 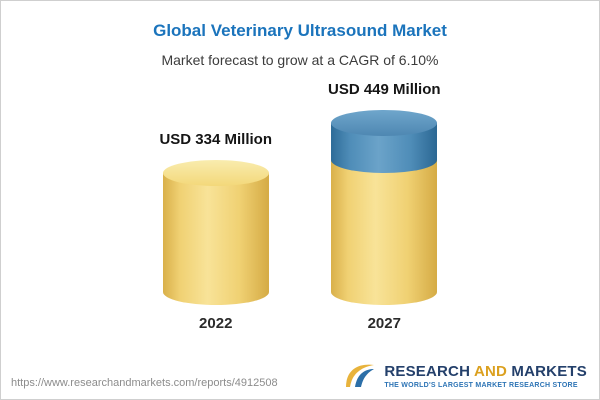 What do you see at coordinates (215, 139) in the screenshot?
I see `value-label-2022: USD 334 Million` at bounding box center [215, 139].